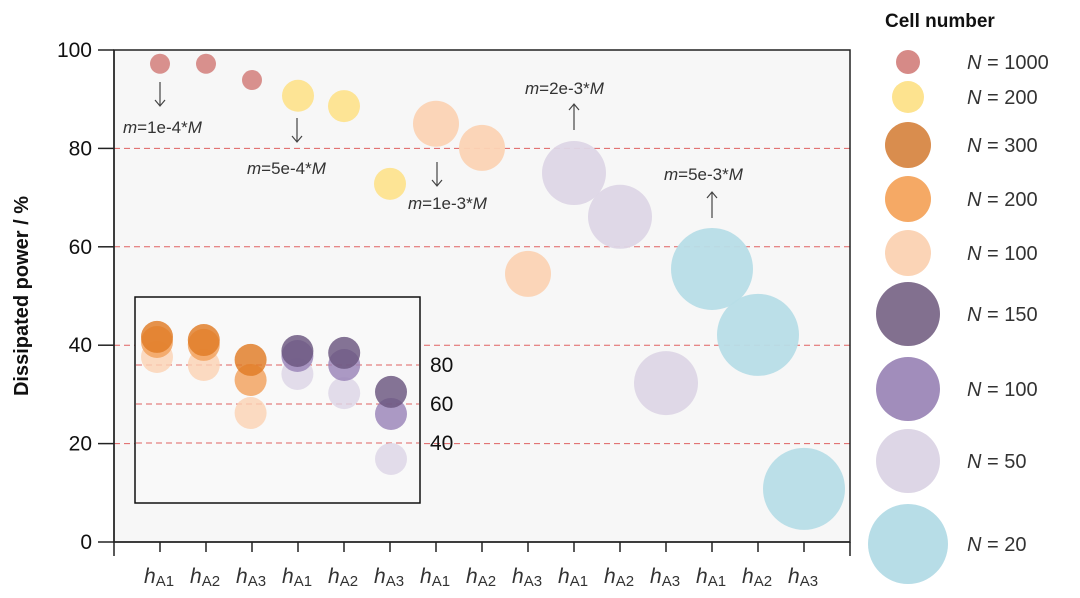 Image resolution: width=1080 pixels, height=598 pixels. I want to click on annotation-part: =5e-4*, so click(286, 168).